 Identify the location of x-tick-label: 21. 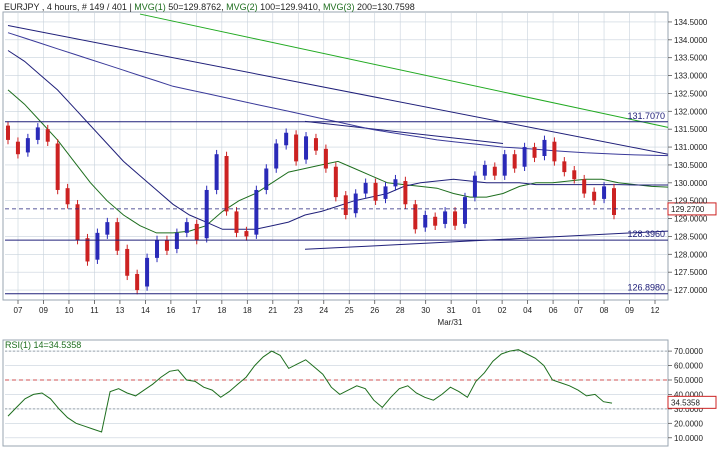
(272, 310).